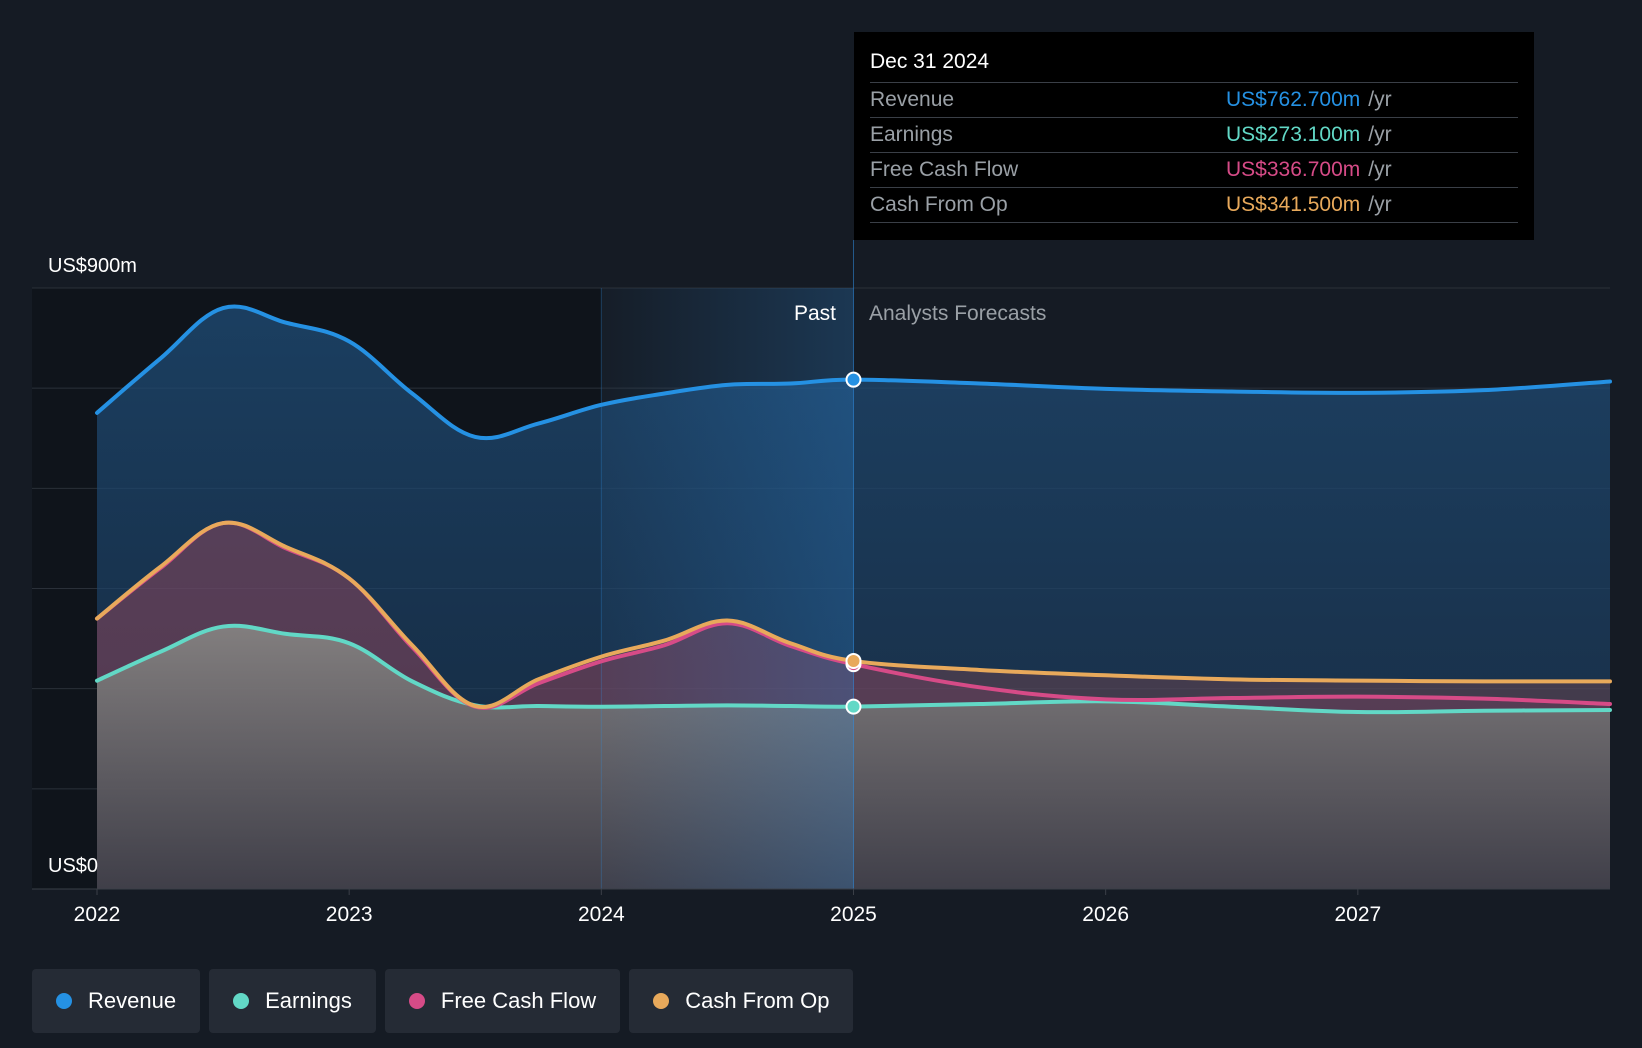  What do you see at coordinates (853, 706) in the screenshot?
I see `marker-earnings` at bounding box center [853, 706].